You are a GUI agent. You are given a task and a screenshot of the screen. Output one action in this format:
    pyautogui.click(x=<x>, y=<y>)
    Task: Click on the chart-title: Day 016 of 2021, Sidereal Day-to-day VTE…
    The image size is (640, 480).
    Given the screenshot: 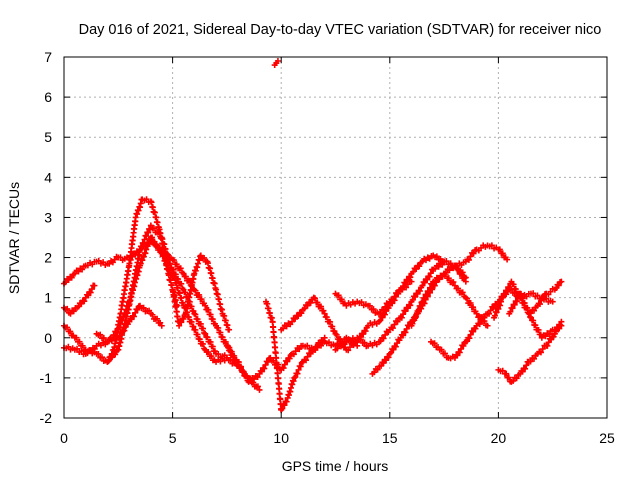 What is the action you would take?
    pyautogui.click(x=340, y=30)
    